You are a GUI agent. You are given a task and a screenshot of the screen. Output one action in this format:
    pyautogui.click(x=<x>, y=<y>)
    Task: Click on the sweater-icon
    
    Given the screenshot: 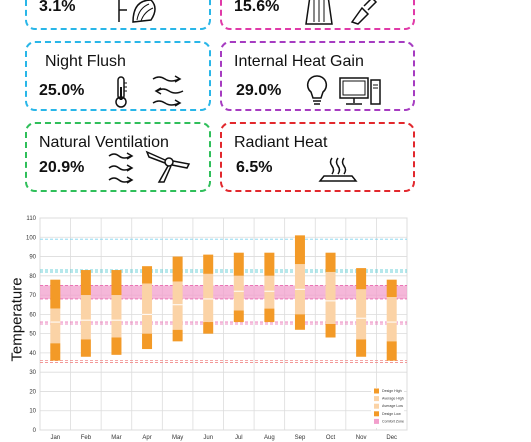 What is the action you would take?
    pyautogui.click(x=319, y=12)
    